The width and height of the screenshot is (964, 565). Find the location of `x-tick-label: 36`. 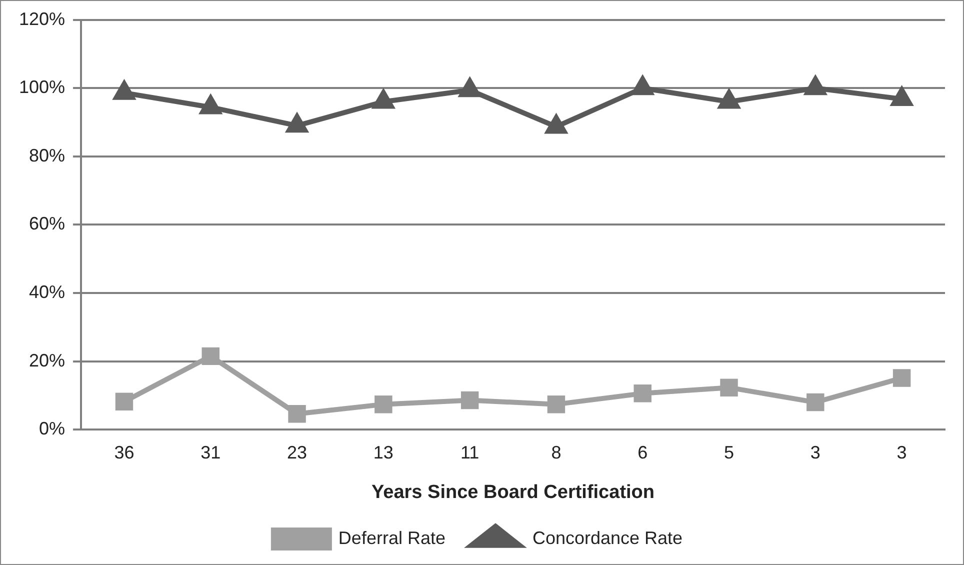

x-tick-label: 36 is located at coordinates (124, 452).